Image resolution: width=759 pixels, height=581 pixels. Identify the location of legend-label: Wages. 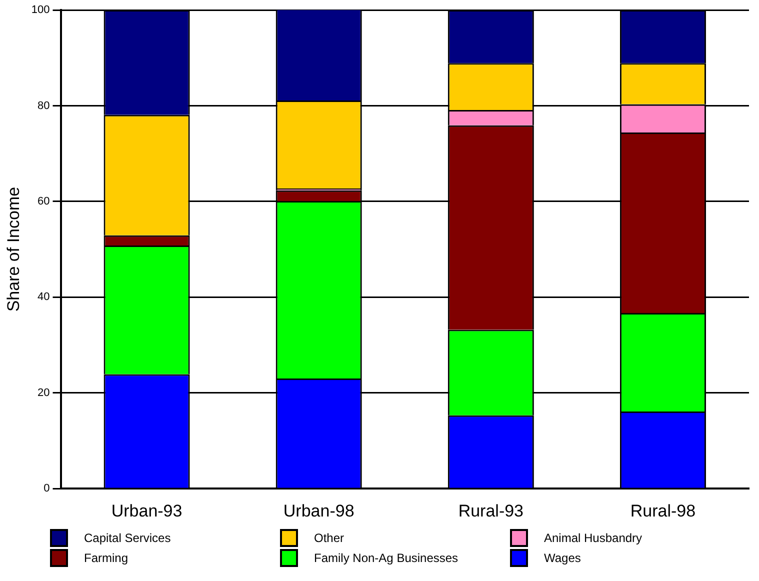
(562, 558).